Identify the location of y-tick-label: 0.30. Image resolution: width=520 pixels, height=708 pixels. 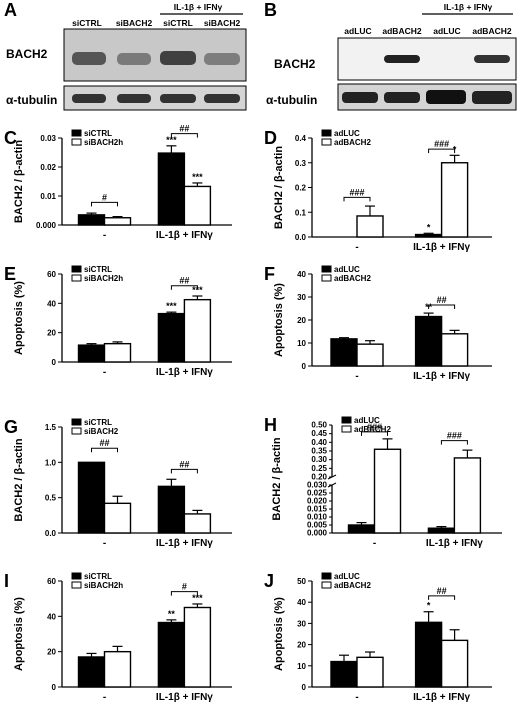
(319, 459).